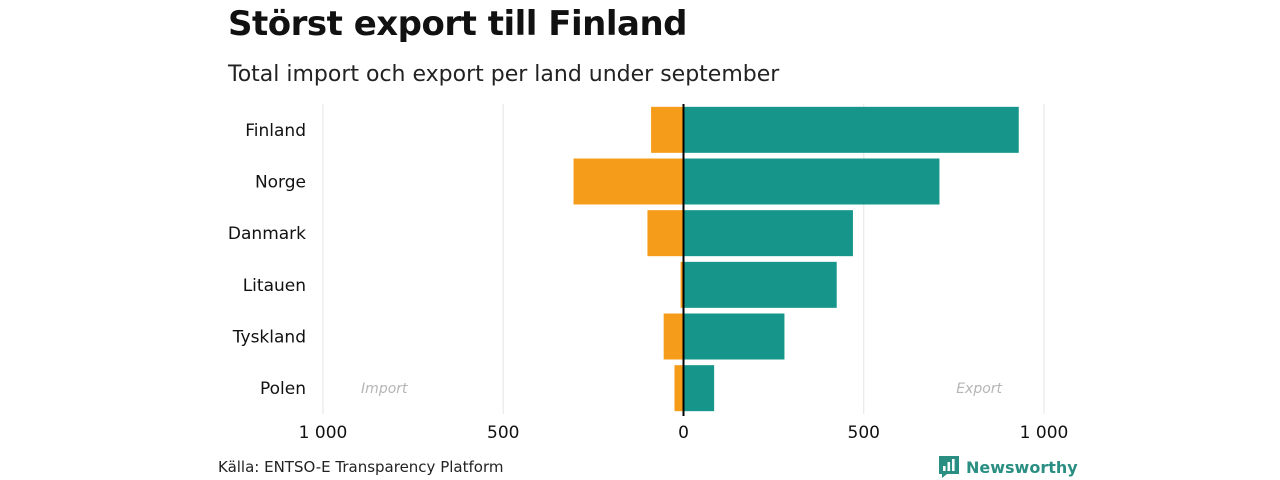 This screenshot has height=480, width=1280. What do you see at coordinates (665, 233) in the screenshot?
I see `bar-import-danmark` at bounding box center [665, 233].